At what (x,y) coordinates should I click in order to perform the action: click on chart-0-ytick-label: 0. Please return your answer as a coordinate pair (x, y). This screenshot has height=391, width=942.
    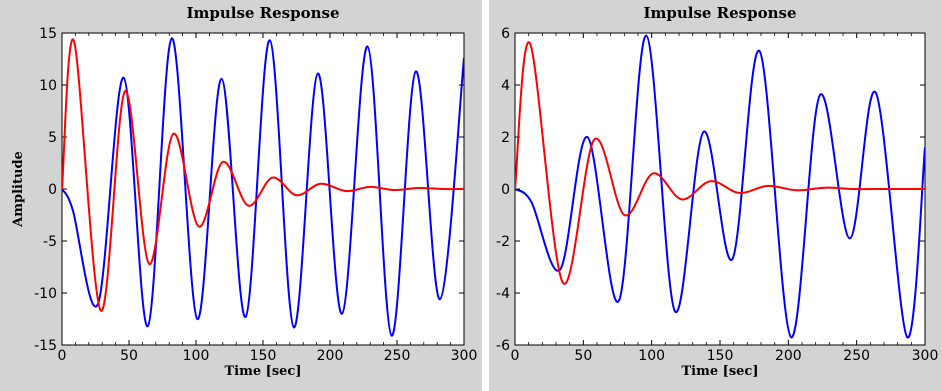
    Looking at the image, I should click on (52, 190).